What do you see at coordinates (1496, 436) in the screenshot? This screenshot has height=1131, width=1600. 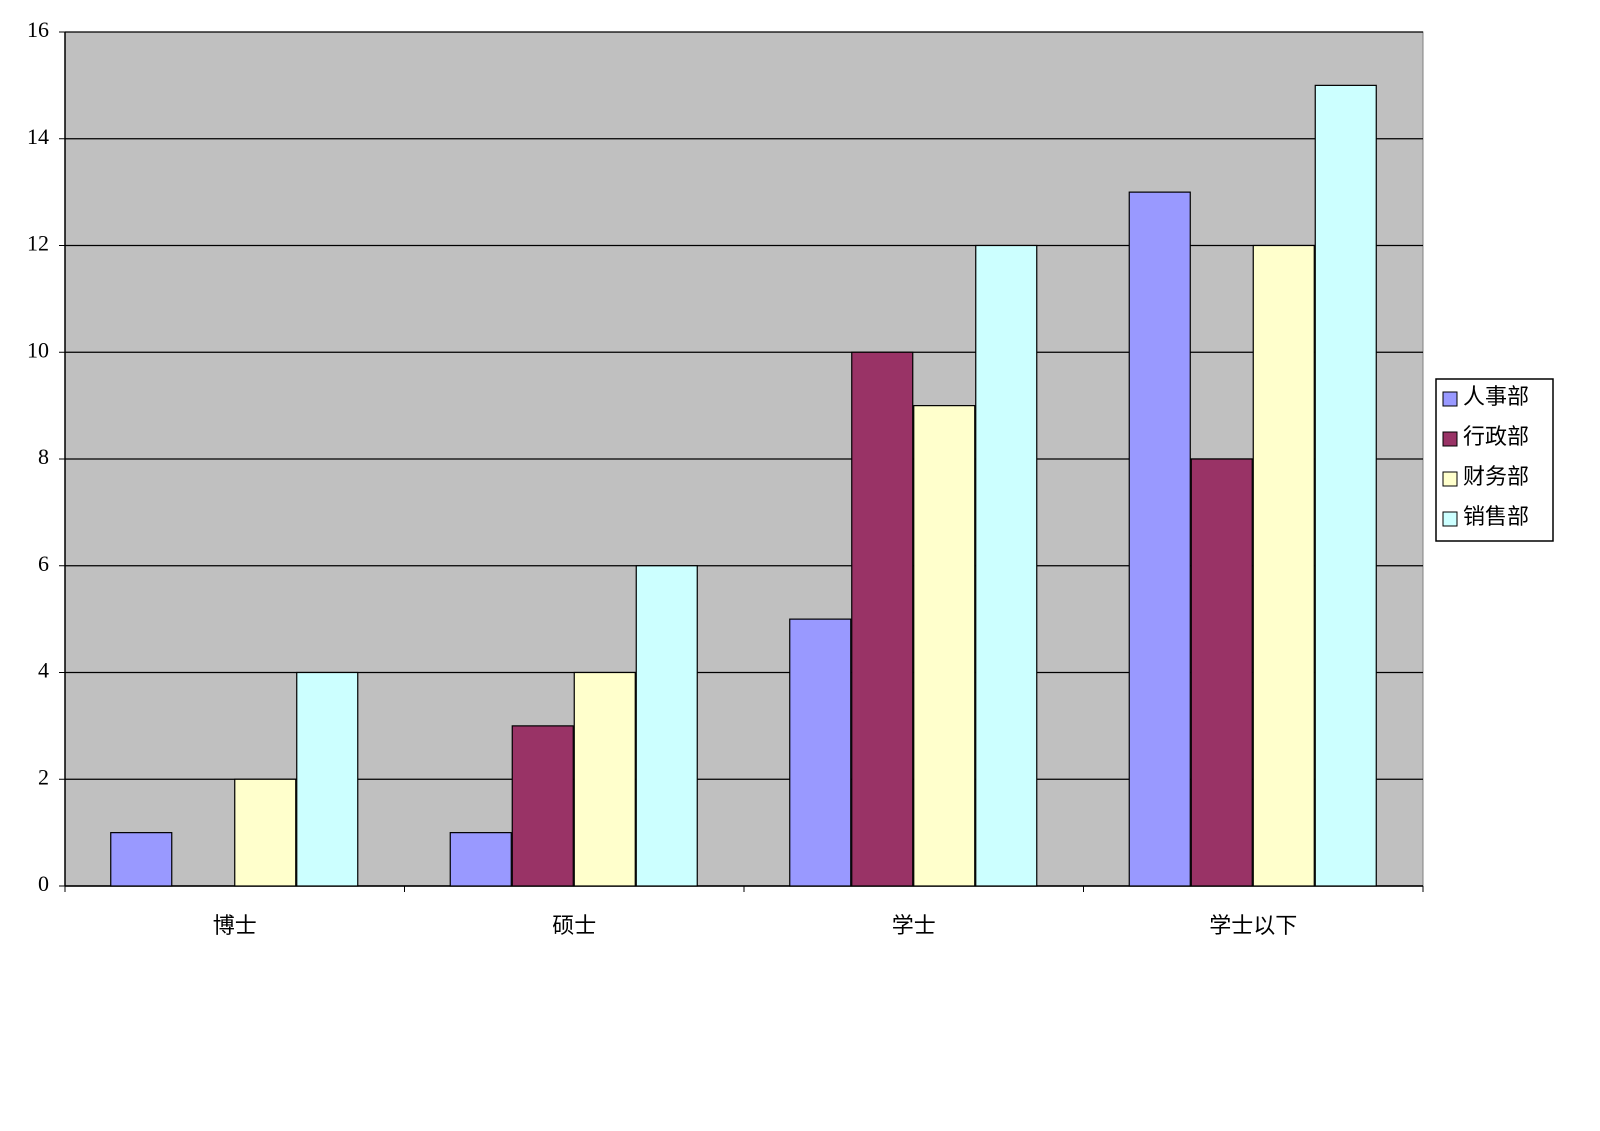 I see `legend-label: 行政部` at bounding box center [1496, 436].